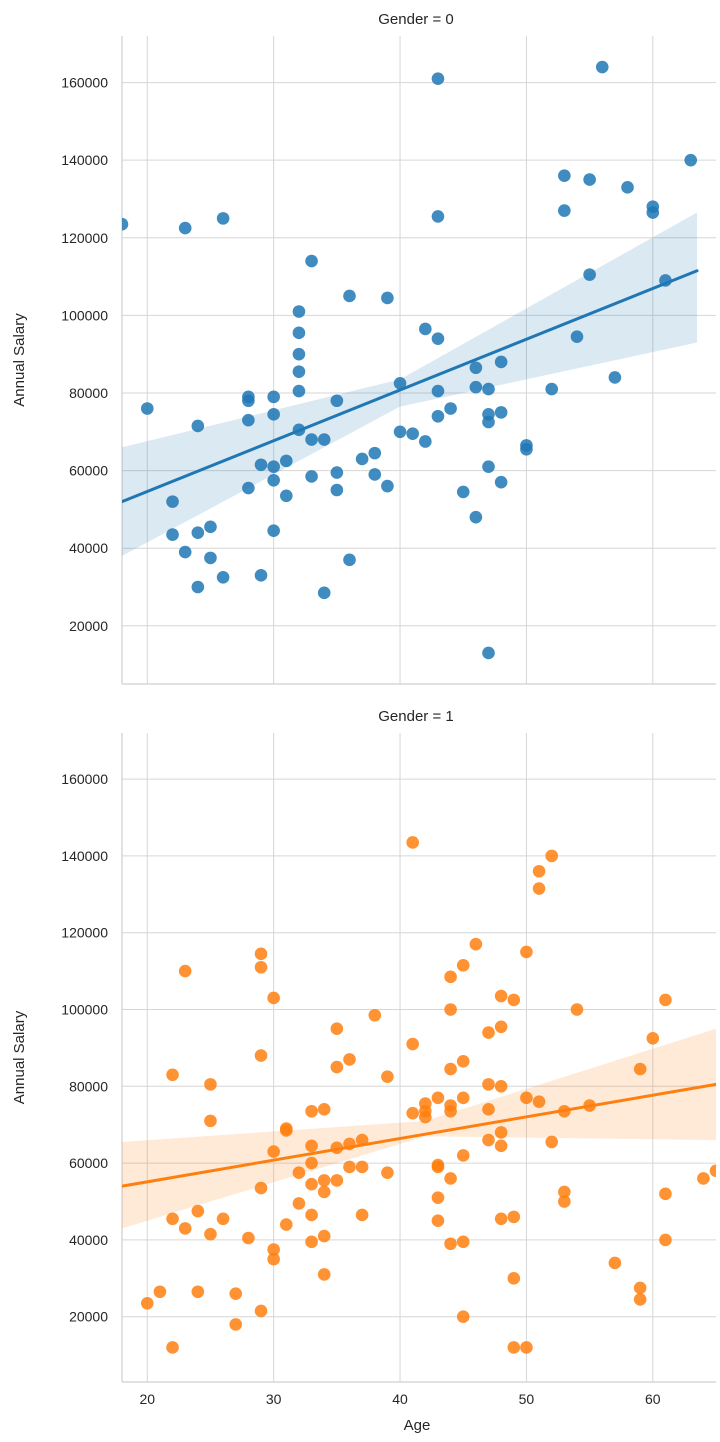 This screenshot has width=720, height=1442. Describe the element at coordinates (653, 1399) in the screenshot. I see `x-tick-label: 60` at that location.